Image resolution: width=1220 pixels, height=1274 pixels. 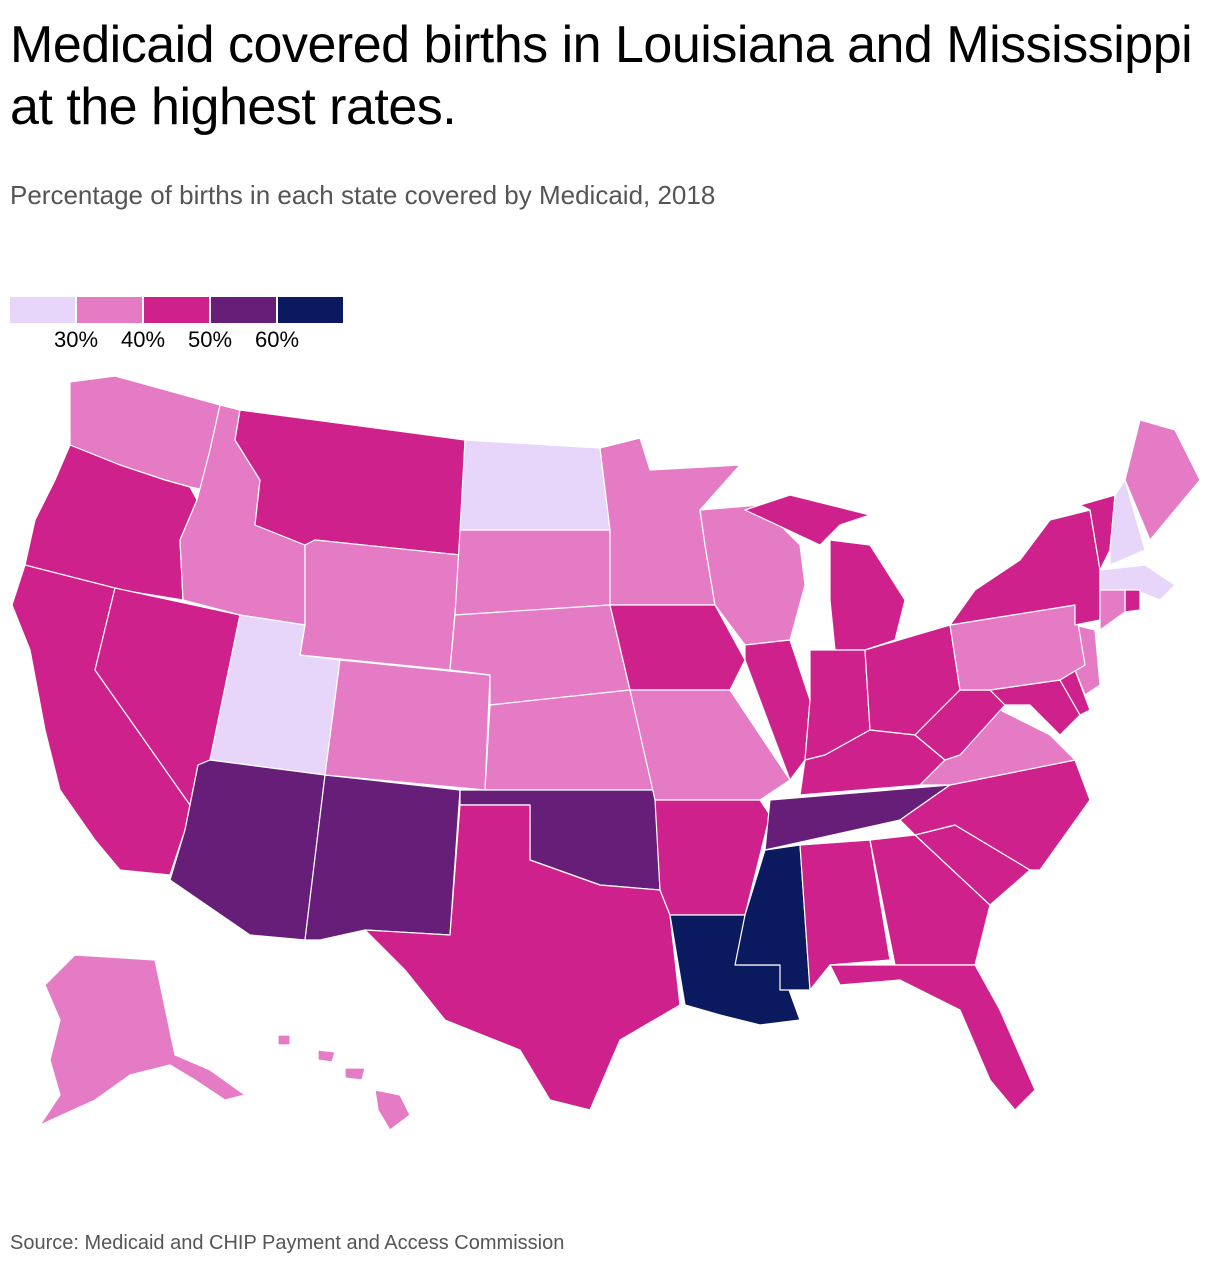 I want to click on legend-label-60: 60%, so click(x=277, y=339).